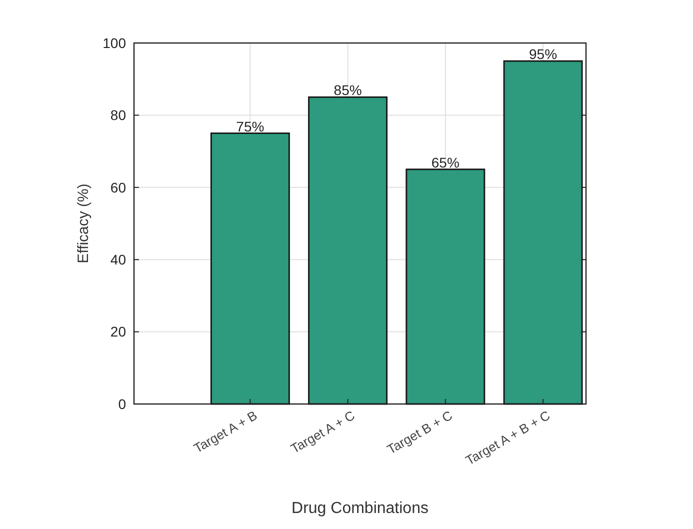 This screenshot has height=529, width=693. What do you see at coordinates (118, 260) in the screenshot?
I see `y-tick-label: 40` at bounding box center [118, 260].